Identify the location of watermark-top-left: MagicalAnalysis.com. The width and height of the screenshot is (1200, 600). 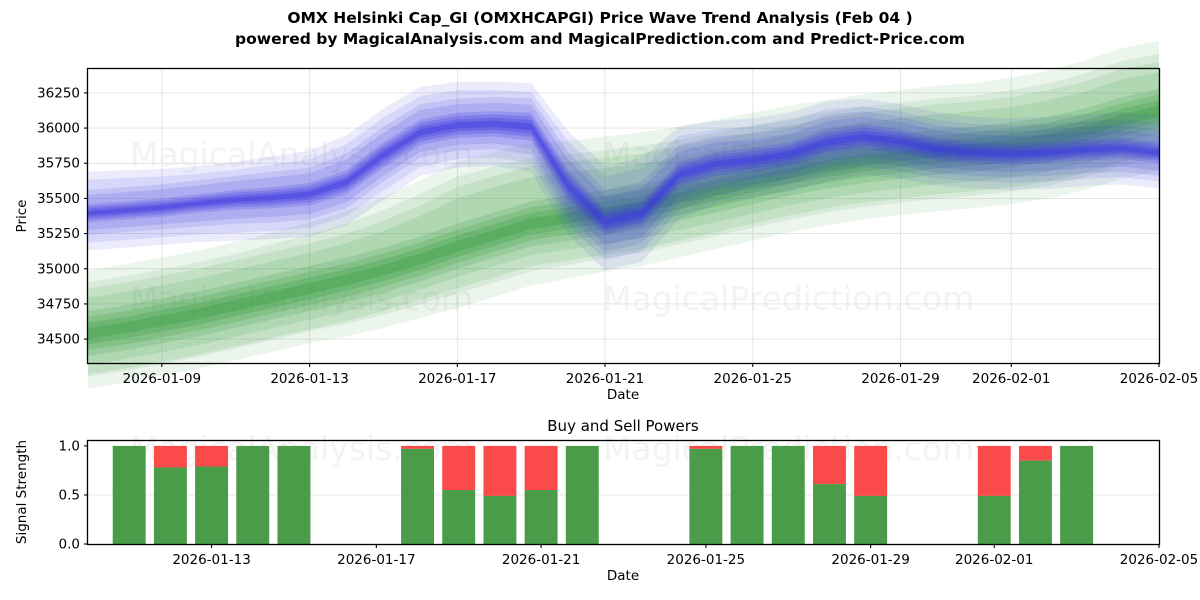
(301, 154).